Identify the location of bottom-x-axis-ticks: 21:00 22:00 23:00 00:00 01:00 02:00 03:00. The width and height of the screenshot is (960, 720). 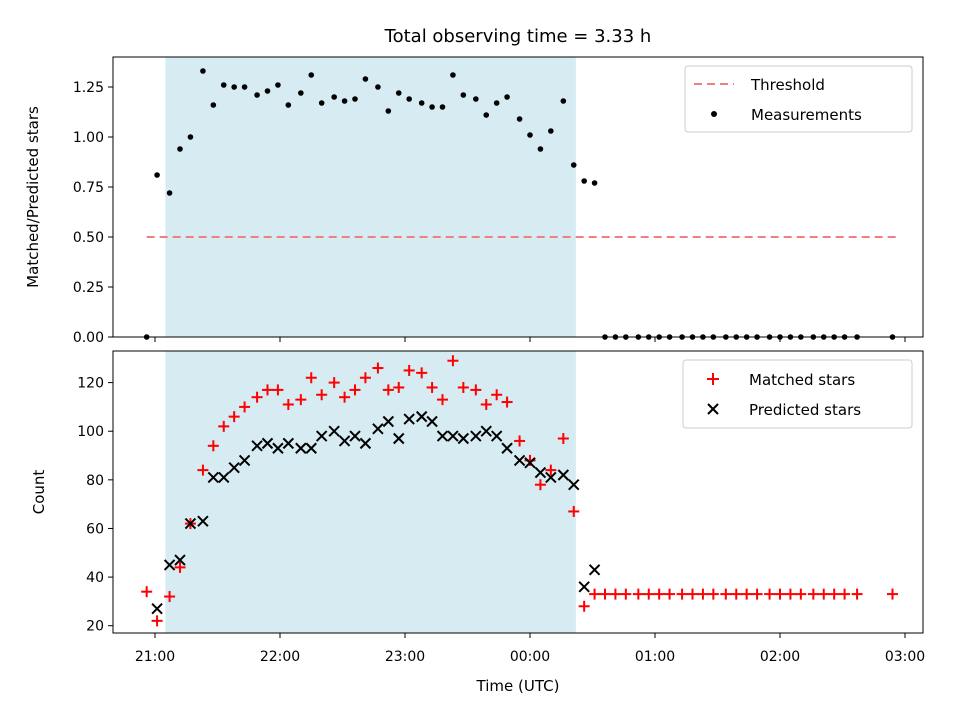
(530, 649).